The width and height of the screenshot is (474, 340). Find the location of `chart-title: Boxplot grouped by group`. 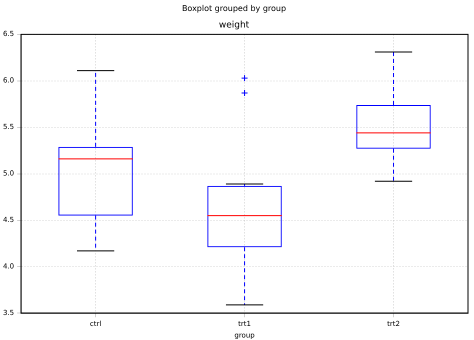

chart-title: Boxplot grouped by group is located at coordinates (234, 8).